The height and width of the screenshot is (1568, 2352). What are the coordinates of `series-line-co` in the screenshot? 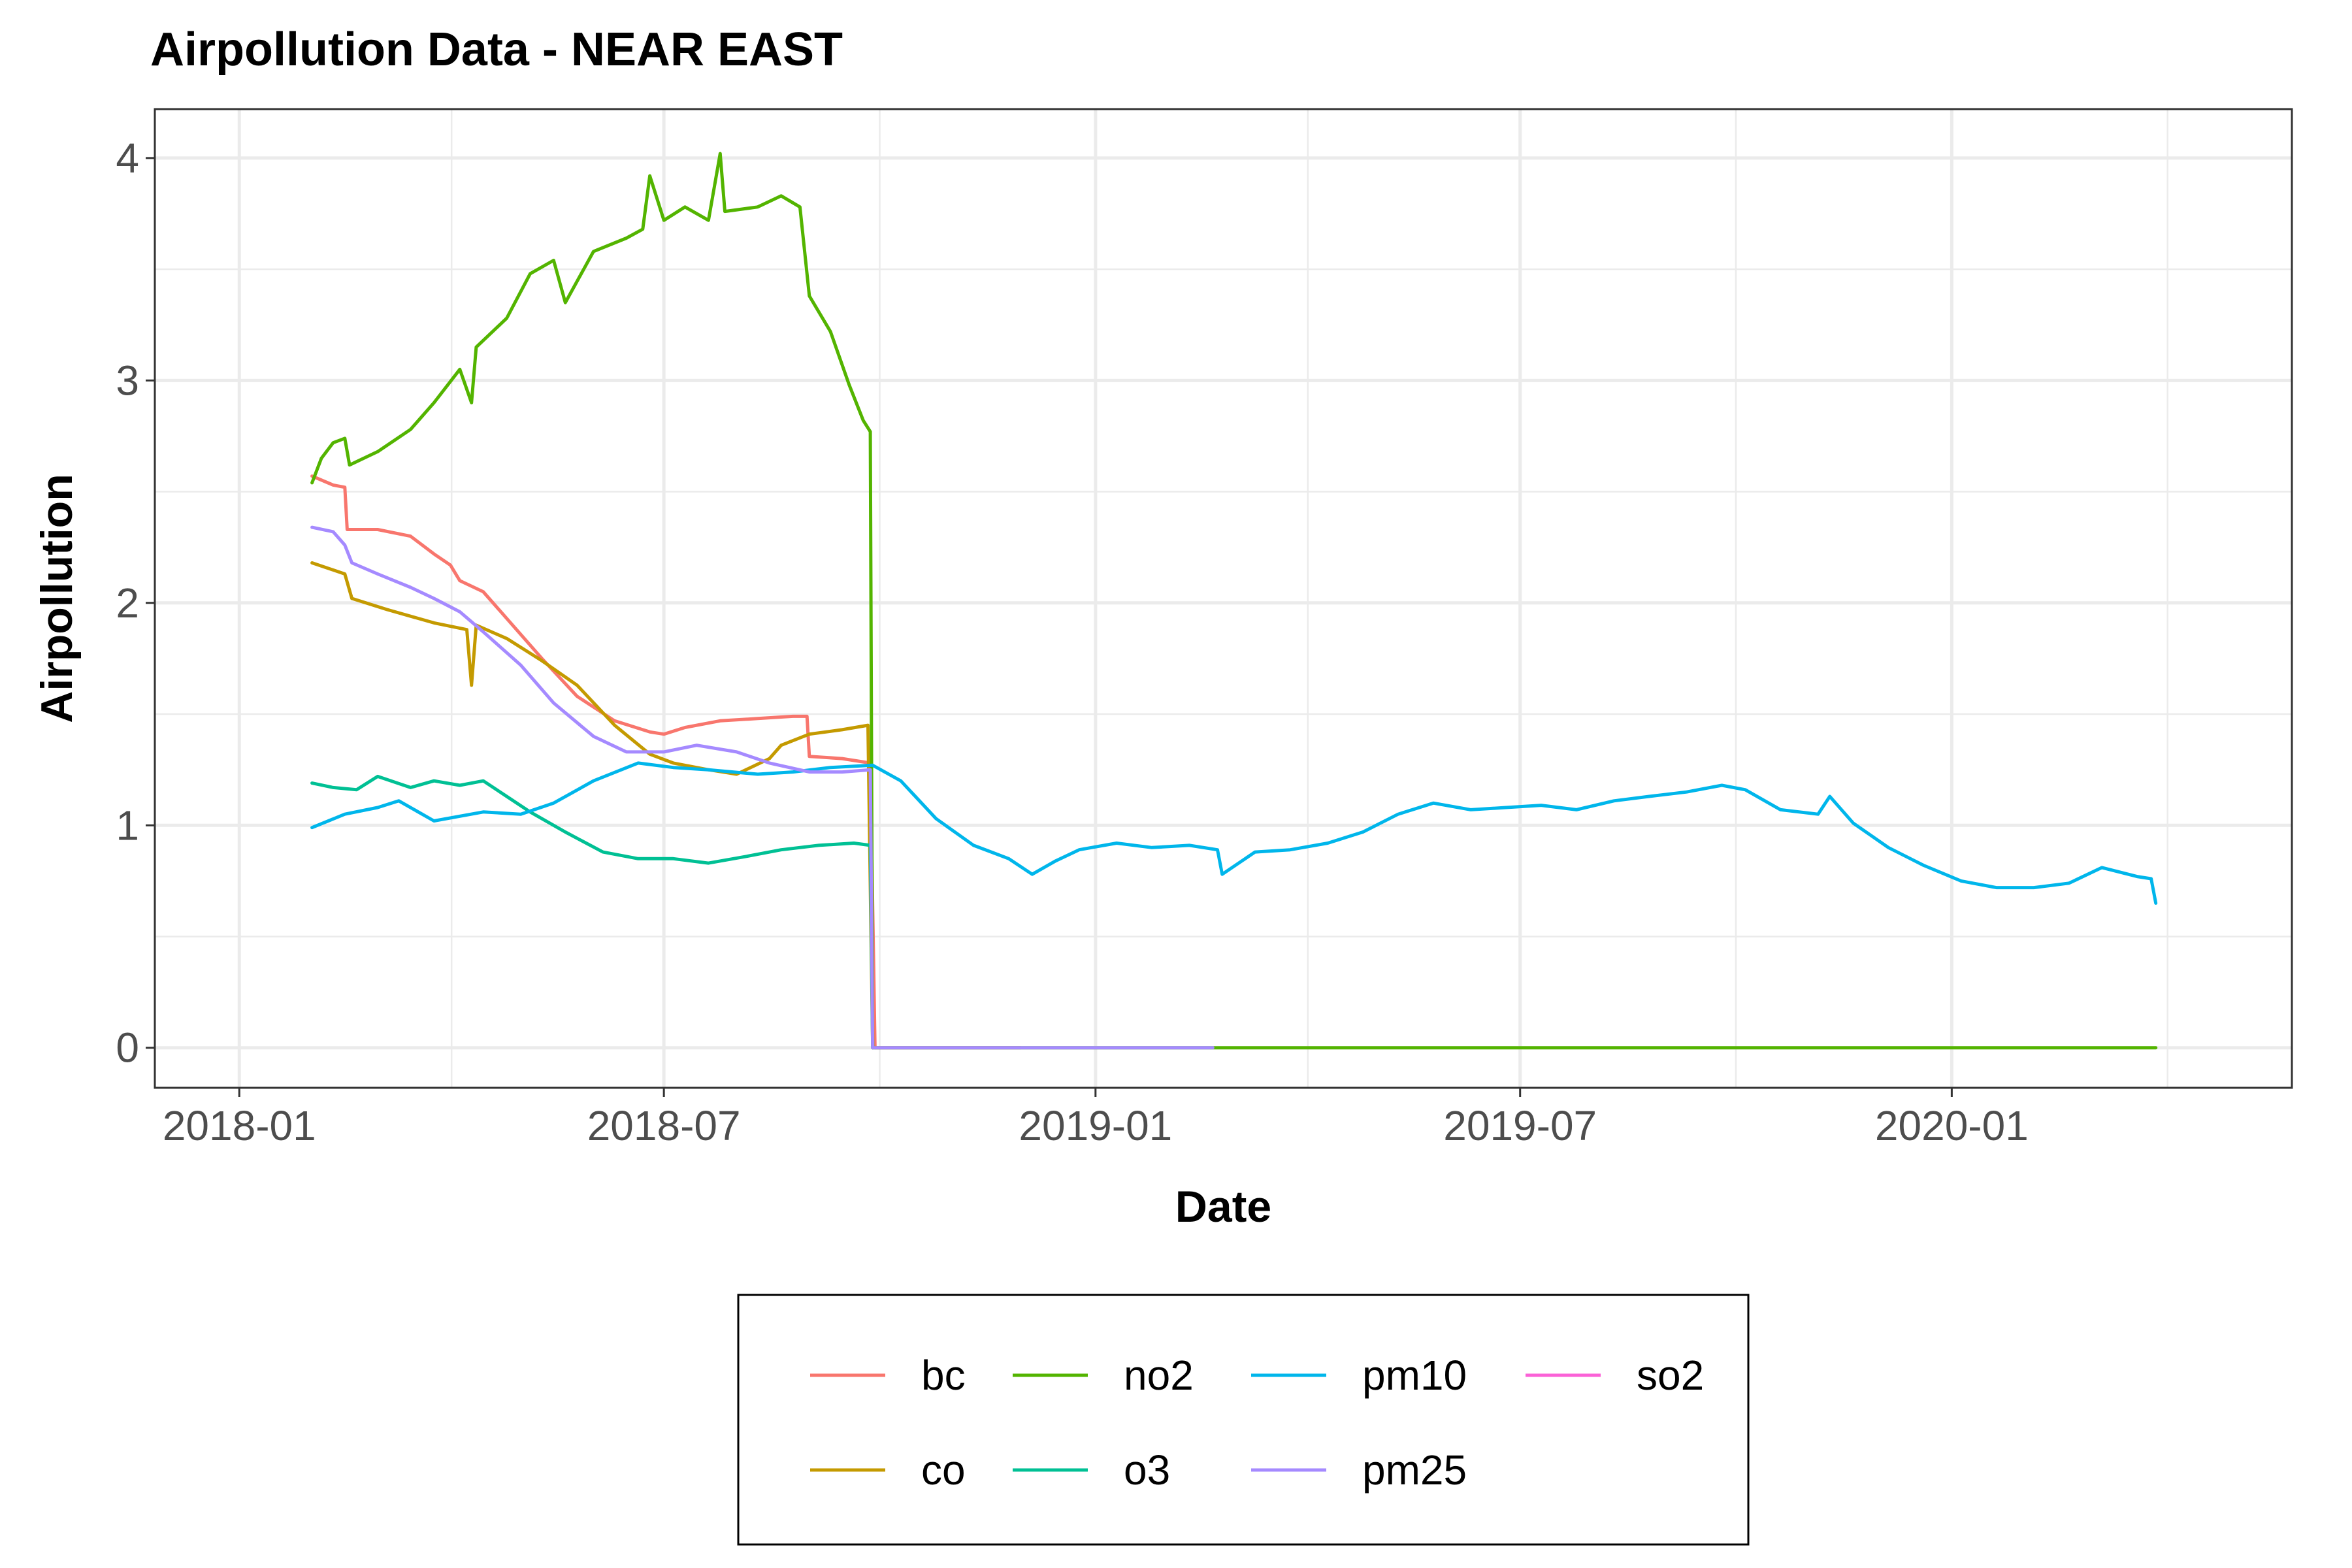 It's located at (592, 805).